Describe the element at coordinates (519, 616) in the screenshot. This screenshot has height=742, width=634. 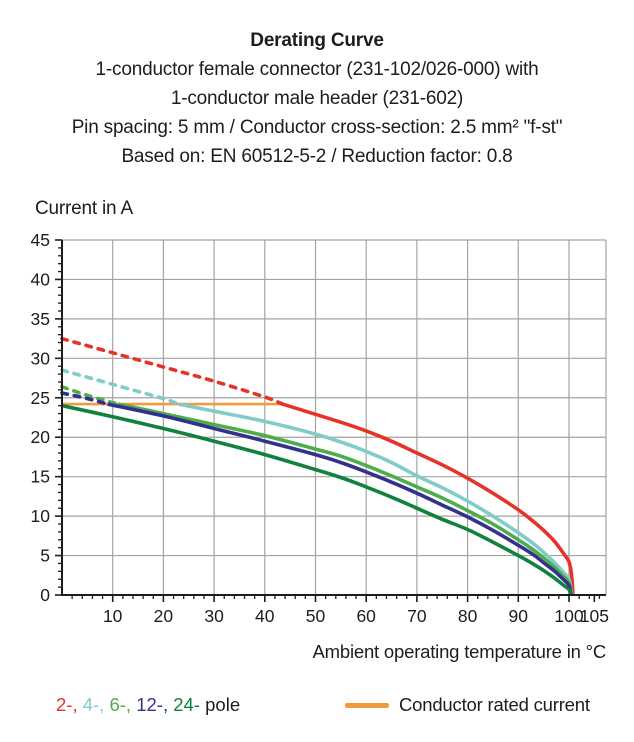
I see `x-tick-label: 90` at that location.